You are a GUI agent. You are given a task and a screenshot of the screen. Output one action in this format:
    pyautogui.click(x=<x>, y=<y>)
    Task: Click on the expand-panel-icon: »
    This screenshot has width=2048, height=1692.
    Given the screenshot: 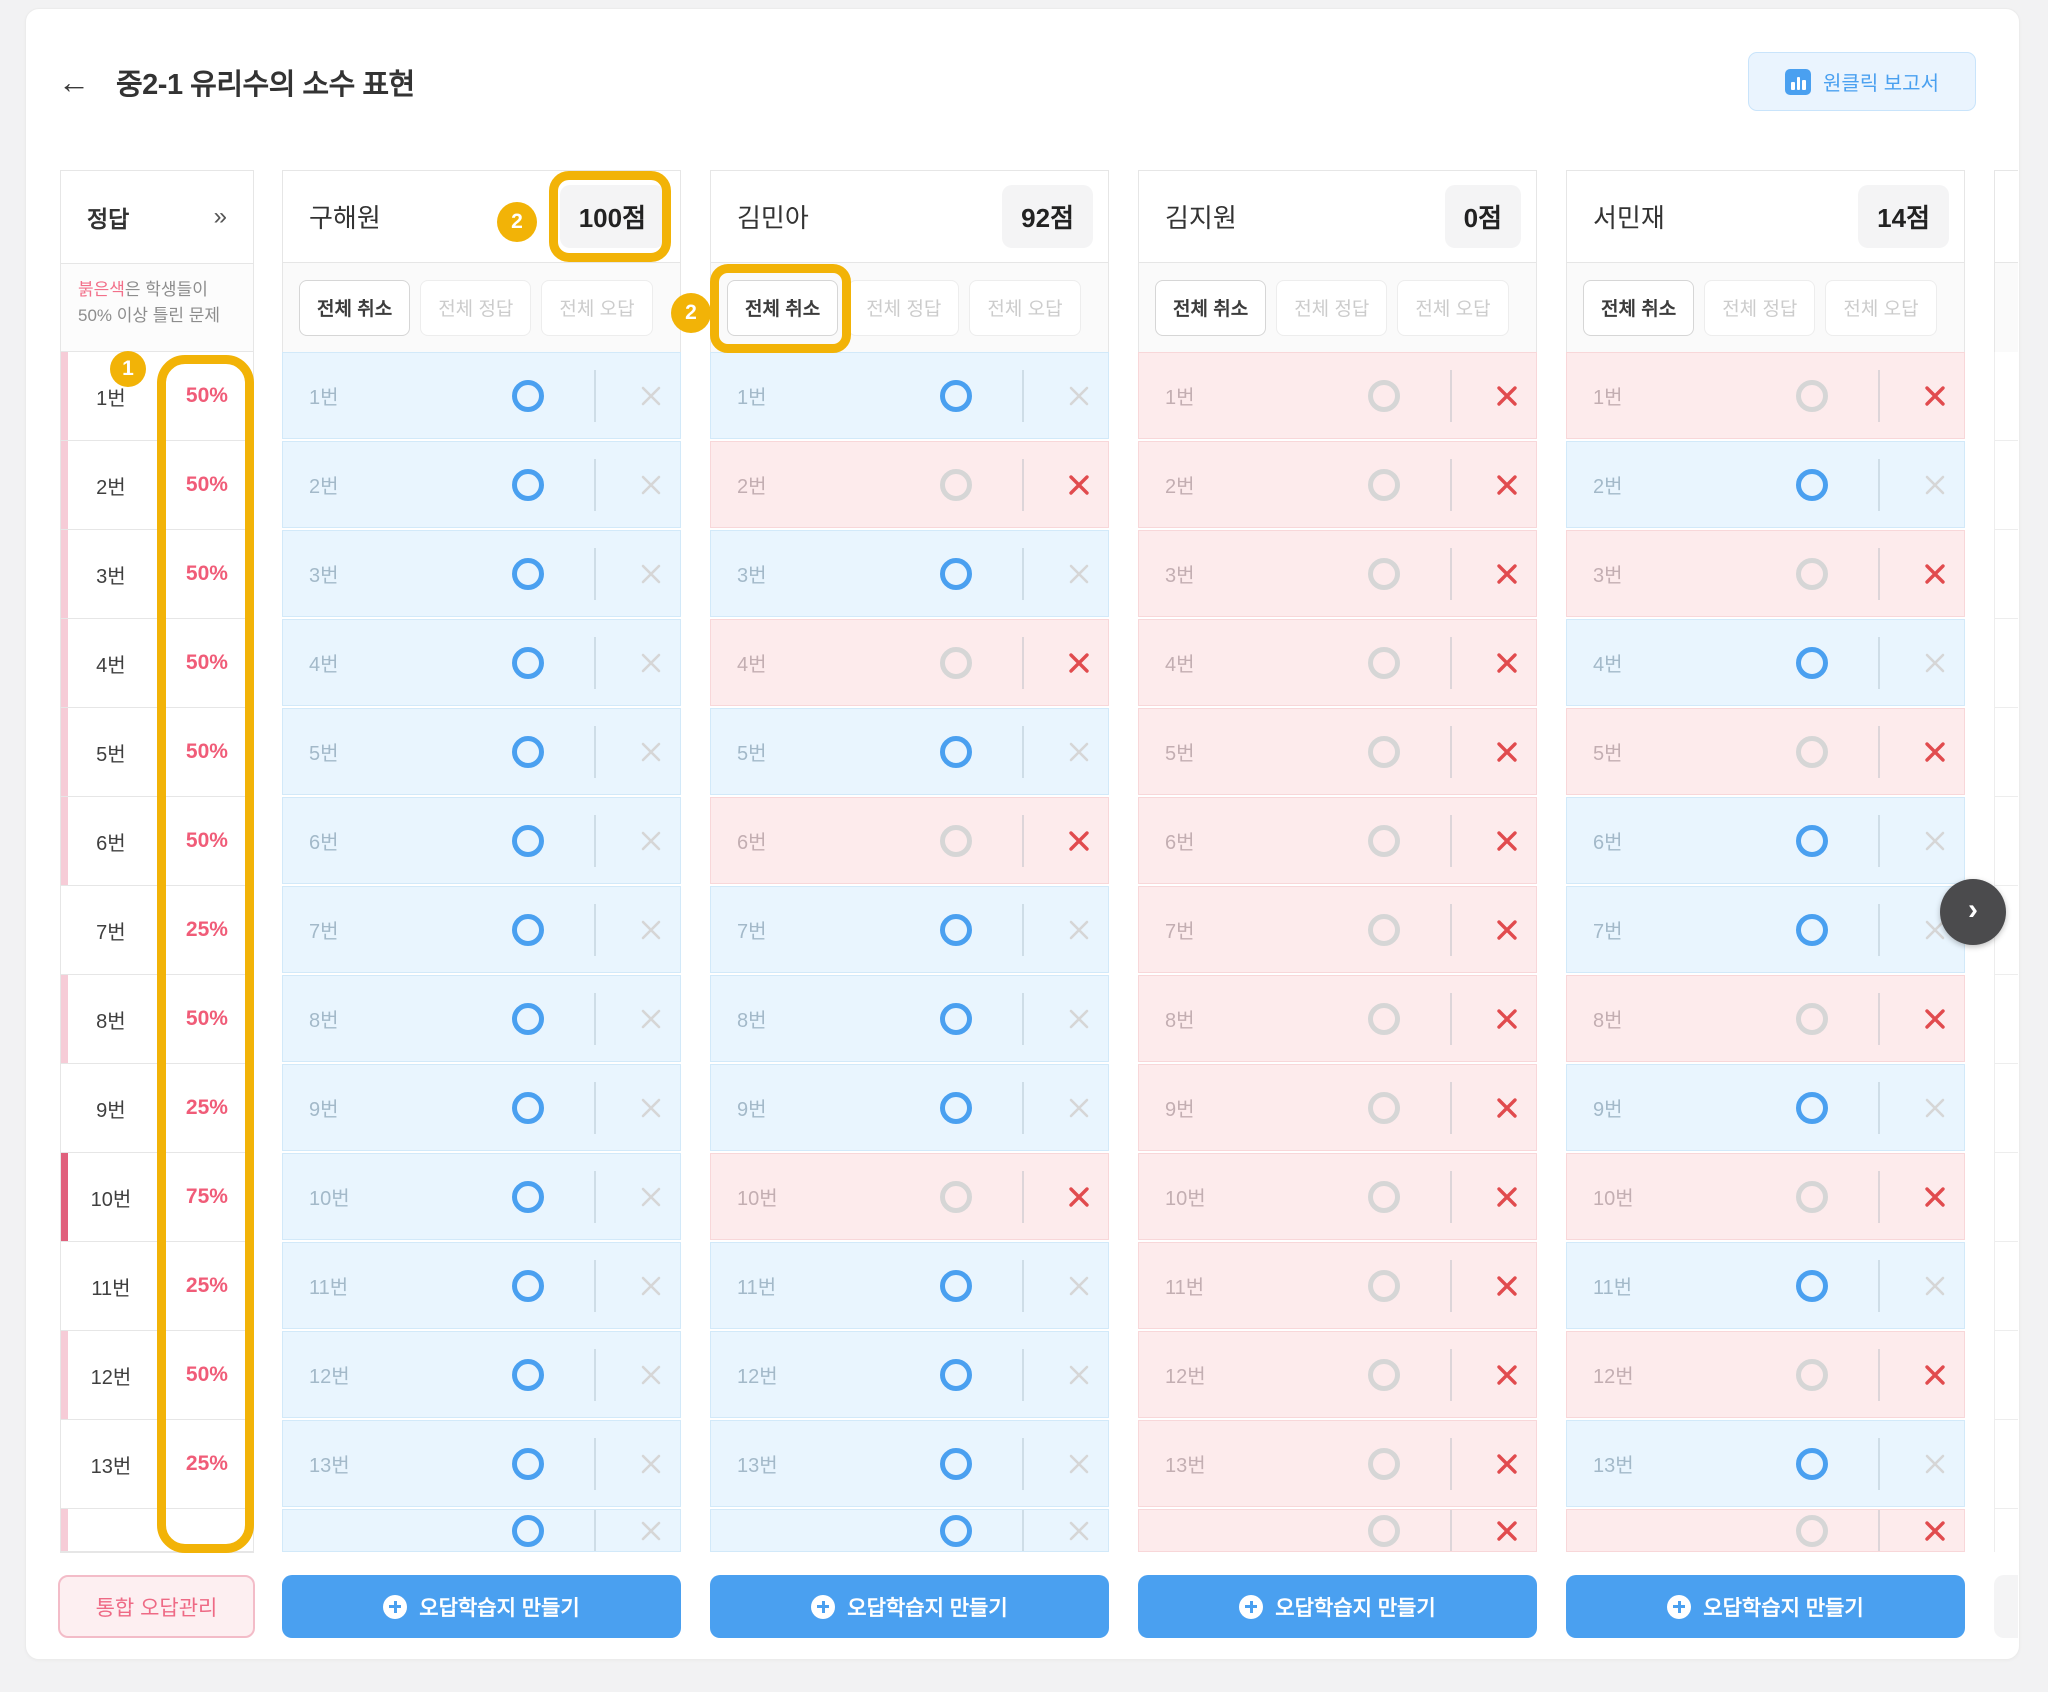 What is the action you would take?
    pyautogui.click(x=220, y=216)
    